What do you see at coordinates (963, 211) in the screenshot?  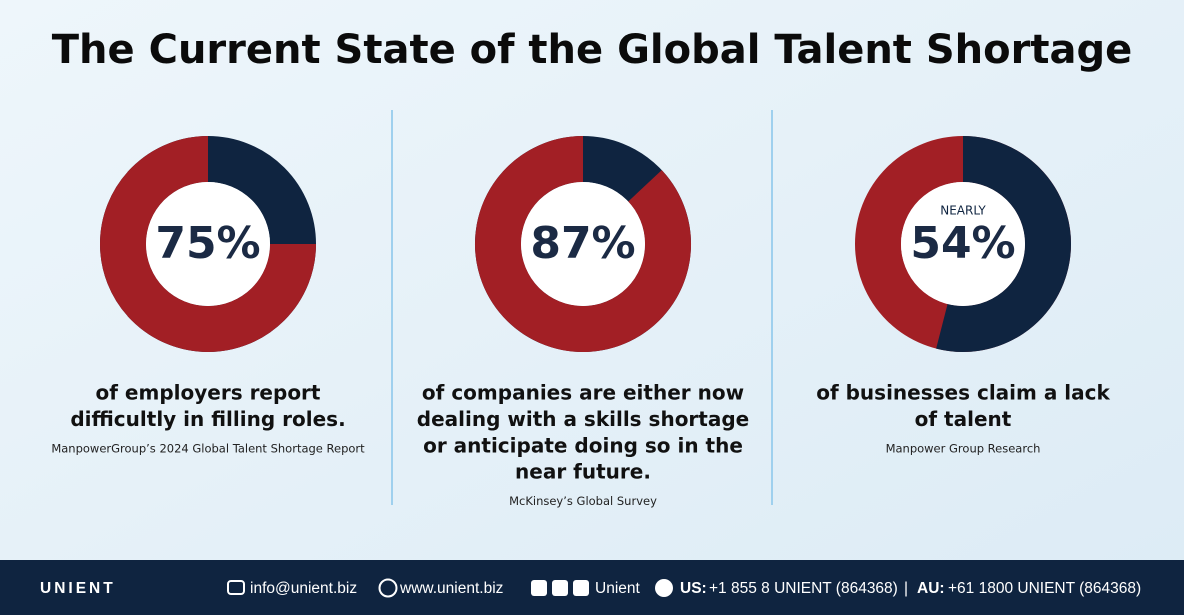 I see `value-prefix: NEARLY` at bounding box center [963, 211].